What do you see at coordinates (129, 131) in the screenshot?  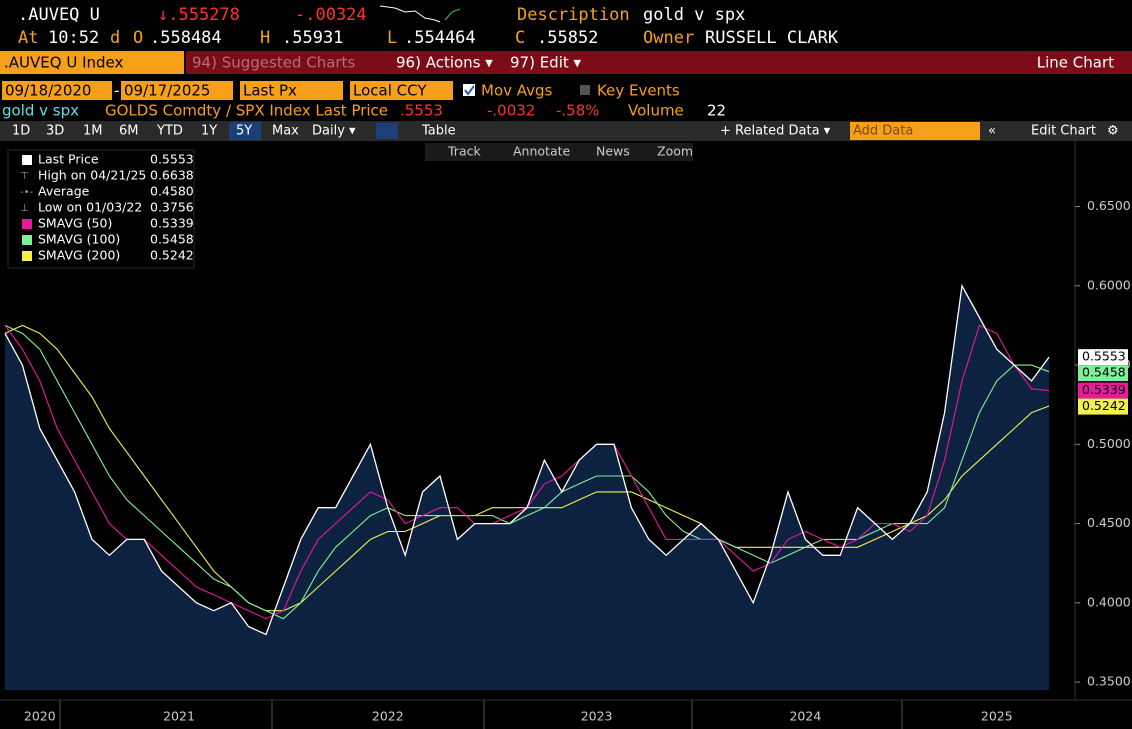 I see `range-button: 6M` at bounding box center [129, 131].